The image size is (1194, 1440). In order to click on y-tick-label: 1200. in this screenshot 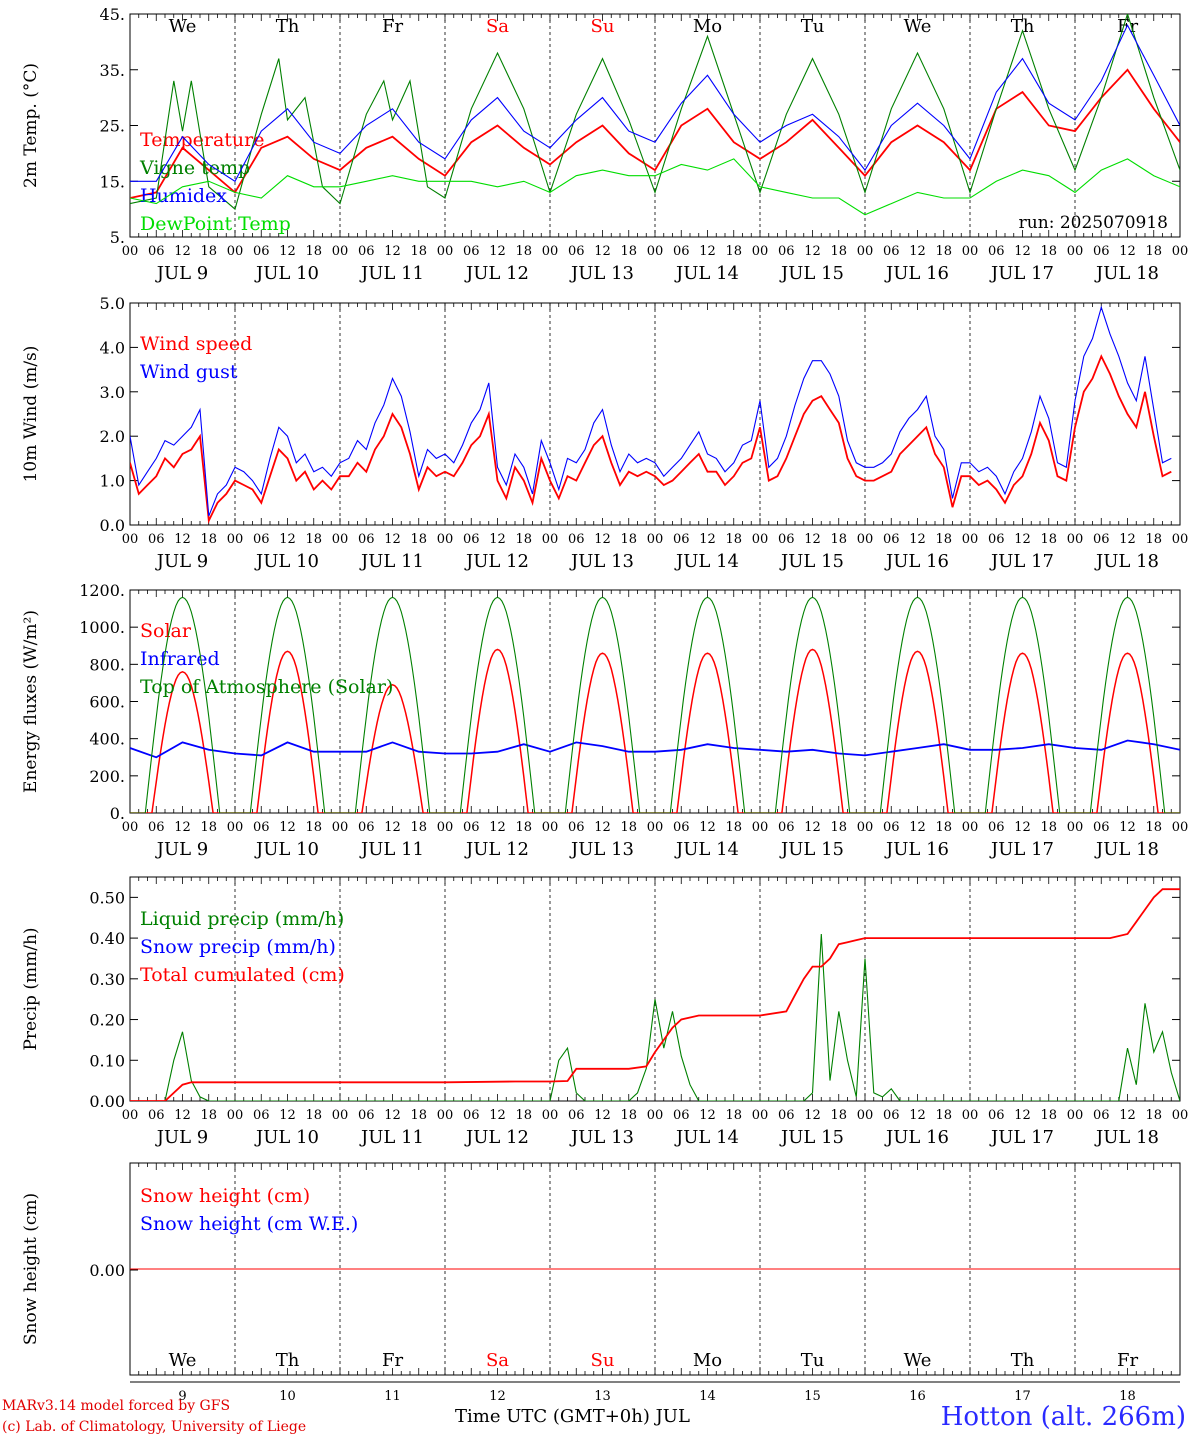, I will do `click(102, 590)`.